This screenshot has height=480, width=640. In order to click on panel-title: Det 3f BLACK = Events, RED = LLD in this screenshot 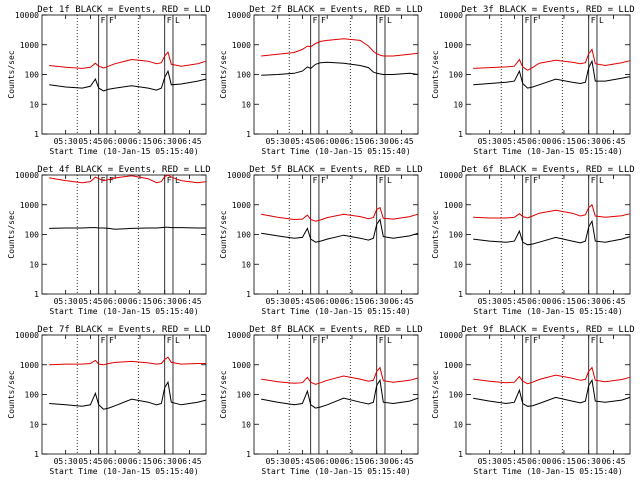, I will do `click(547, 10)`.